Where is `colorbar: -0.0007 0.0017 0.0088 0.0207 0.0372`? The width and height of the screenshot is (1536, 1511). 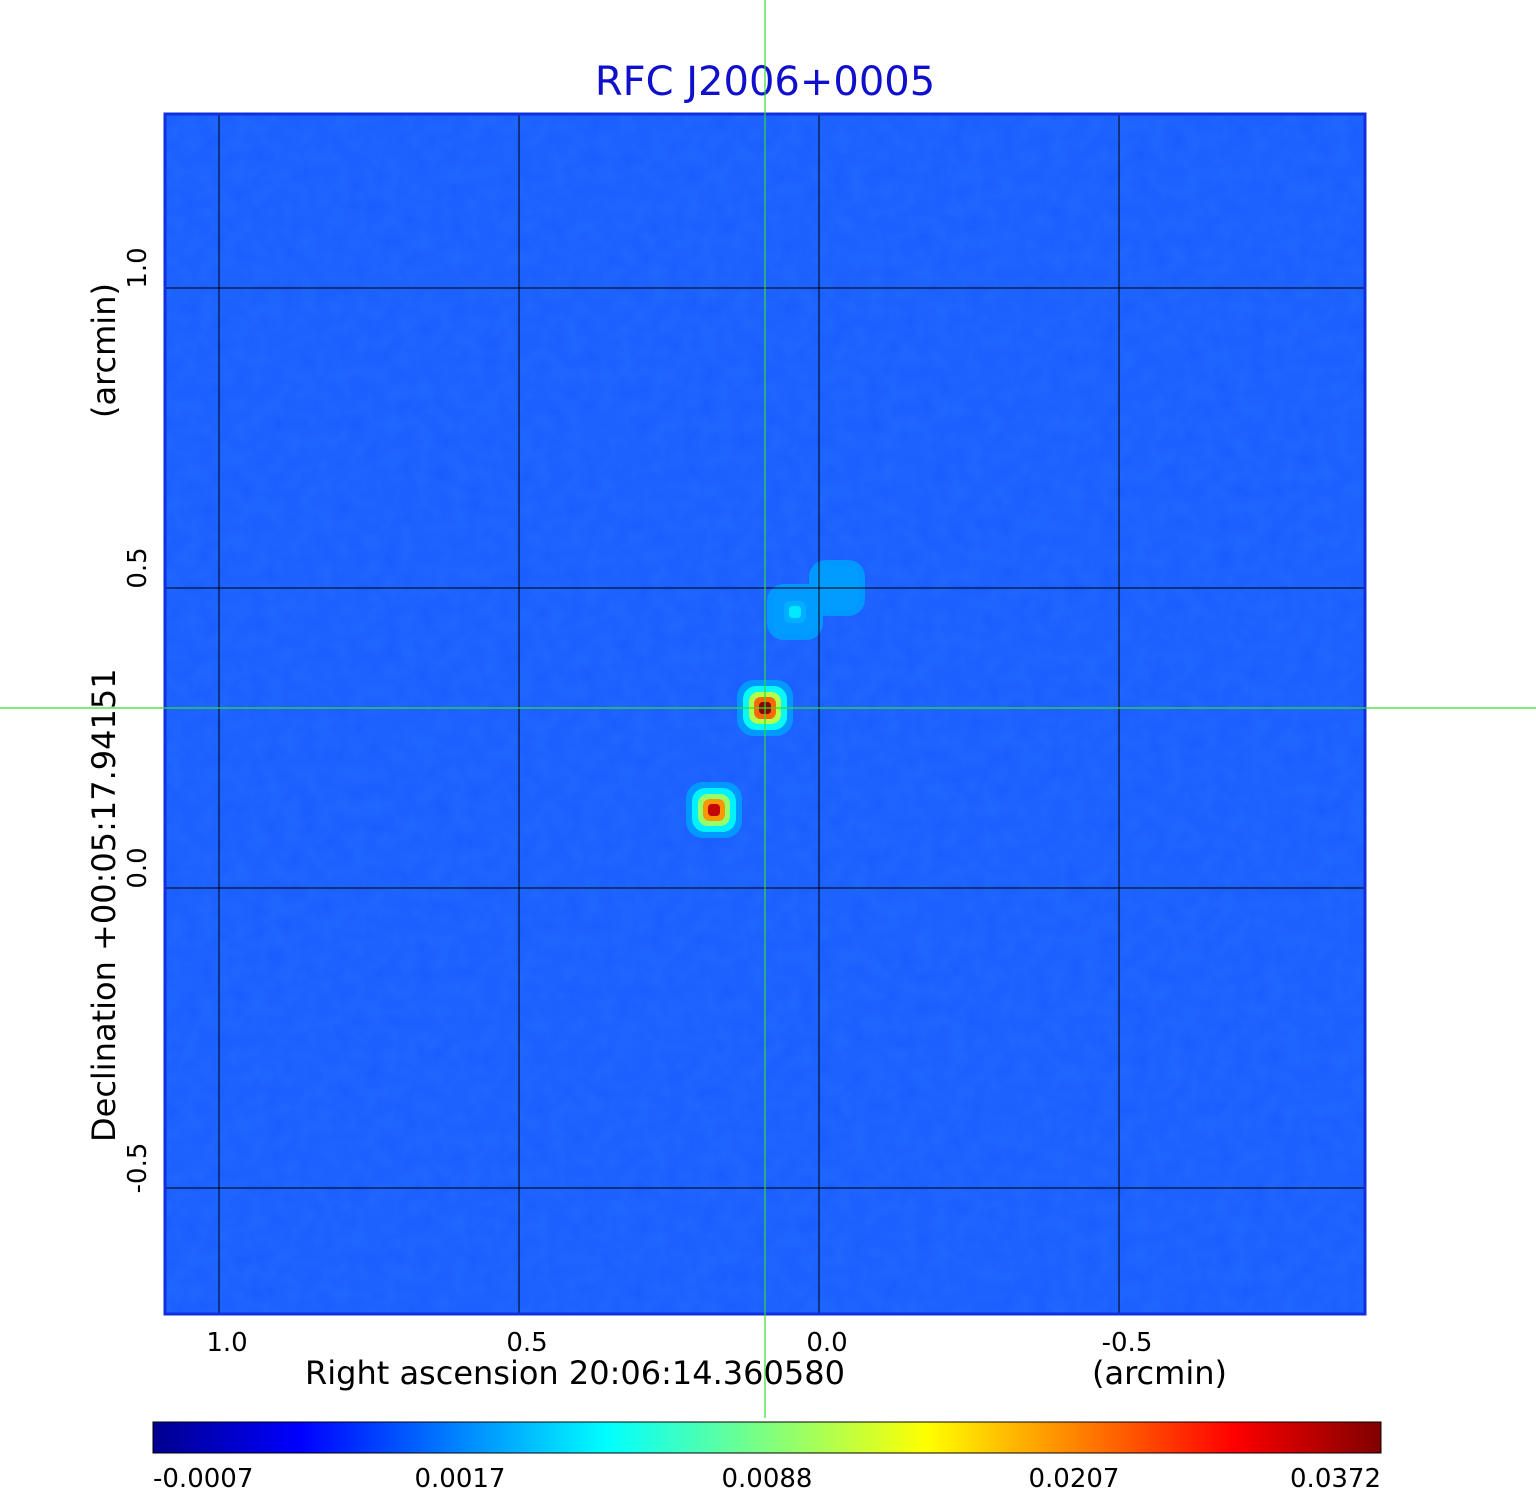 colorbar: -0.0007 0.0017 0.0088 0.0207 0.0372 is located at coordinates (767, 1457).